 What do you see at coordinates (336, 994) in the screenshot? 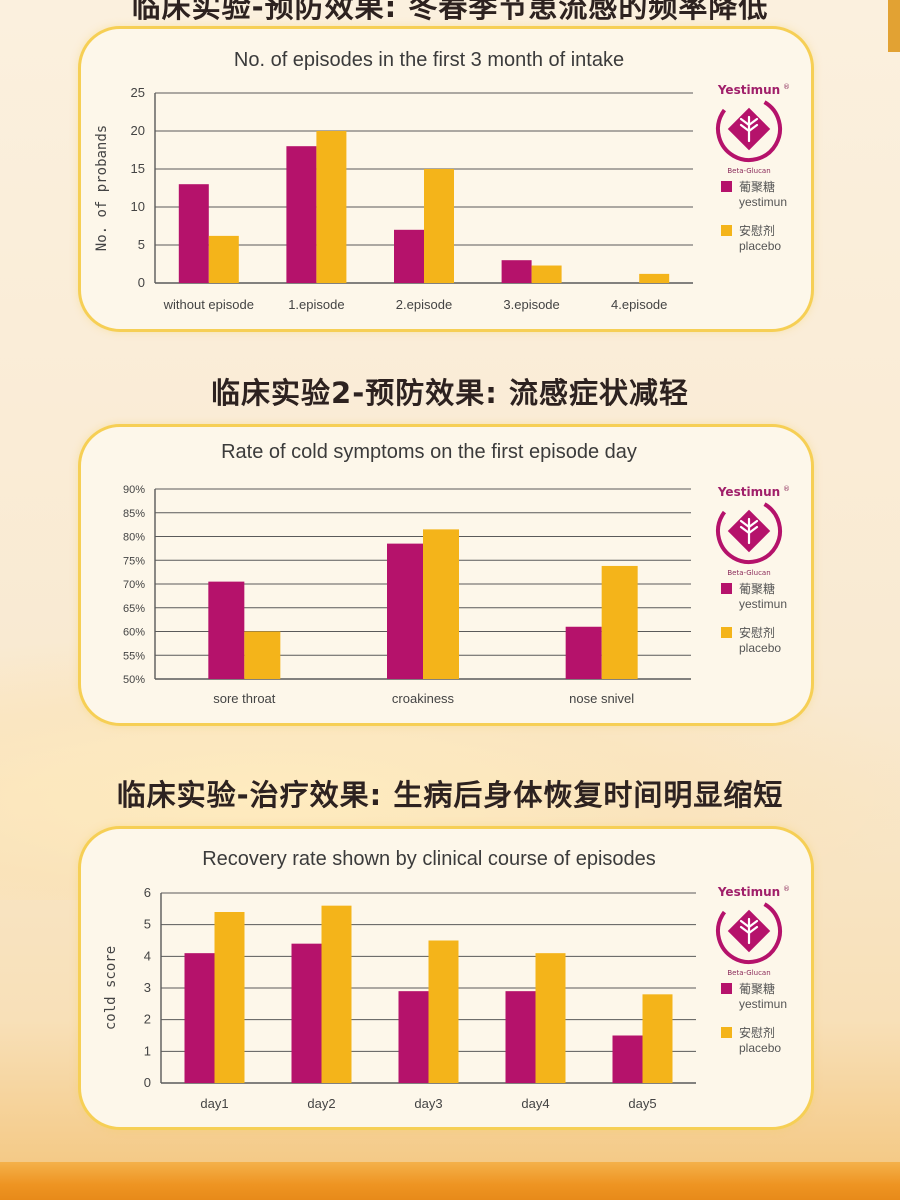
I see `bar-placebo-day2` at bounding box center [336, 994].